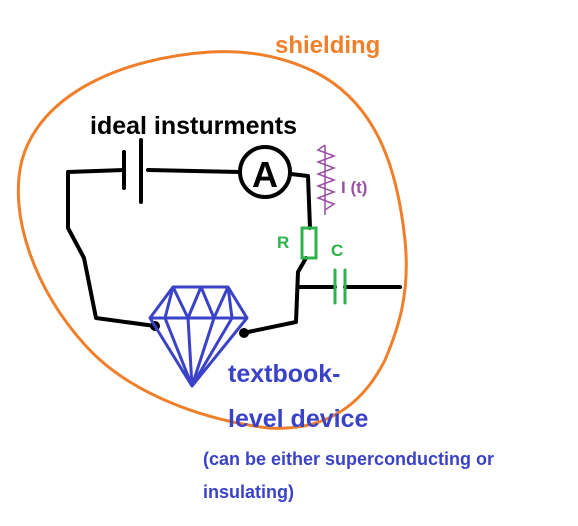 This screenshot has height=526, width=578. I want to click on battery-symbol, so click(132, 171).